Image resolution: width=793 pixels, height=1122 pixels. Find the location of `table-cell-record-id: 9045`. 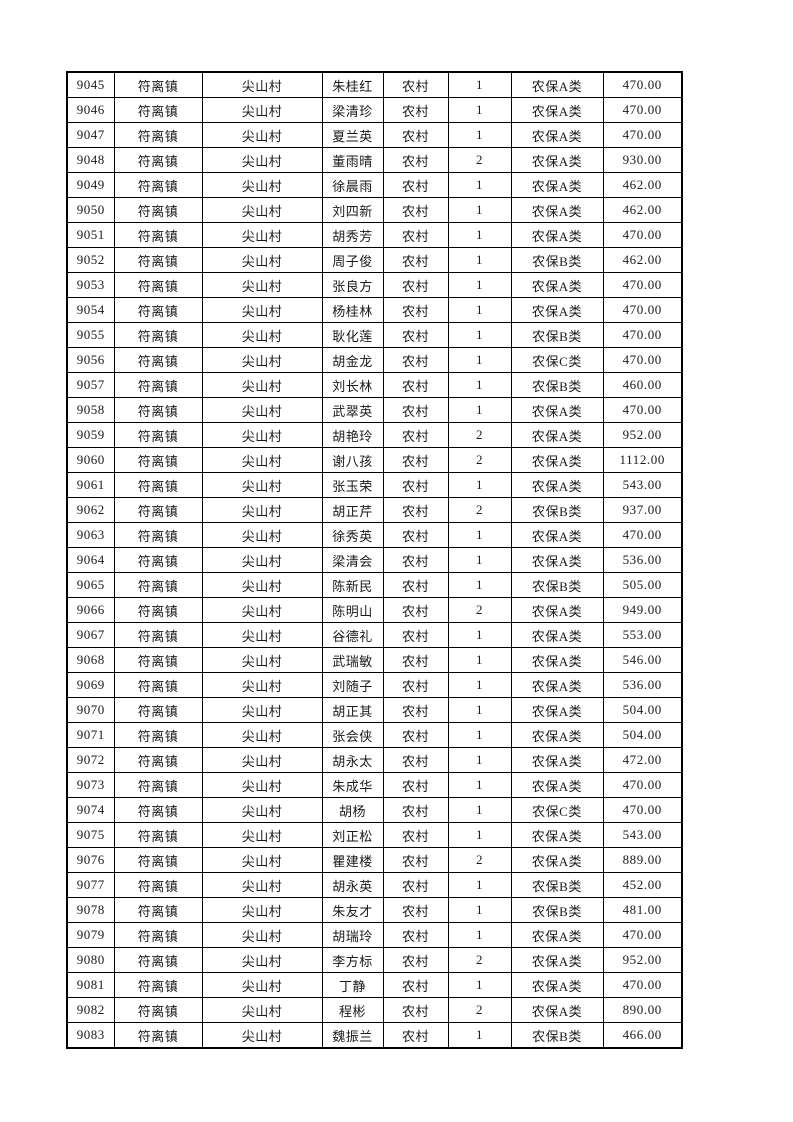

table-cell-record-id: 9045 is located at coordinates (90, 84).